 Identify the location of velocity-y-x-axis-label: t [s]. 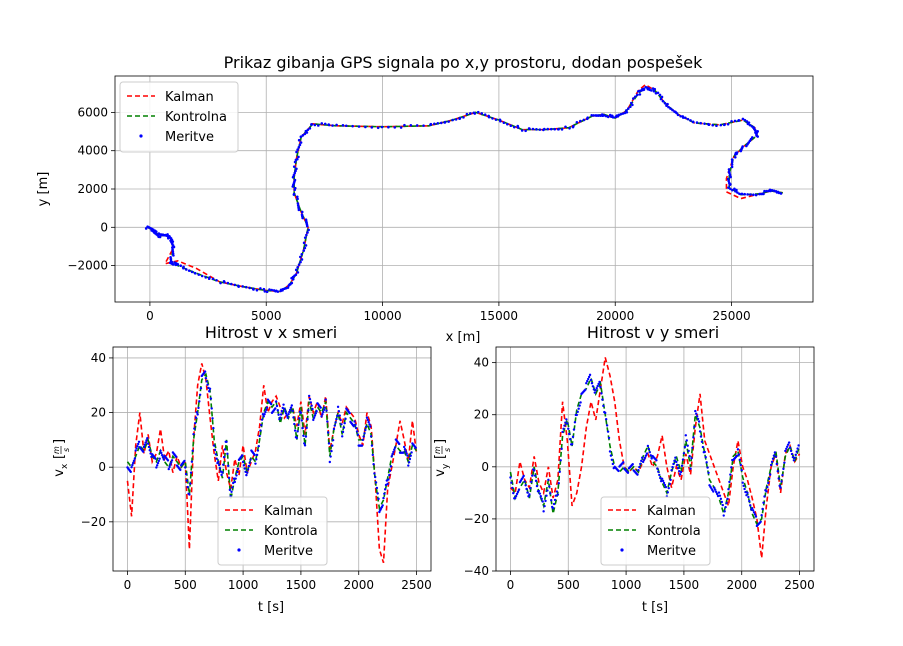
(655, 607).